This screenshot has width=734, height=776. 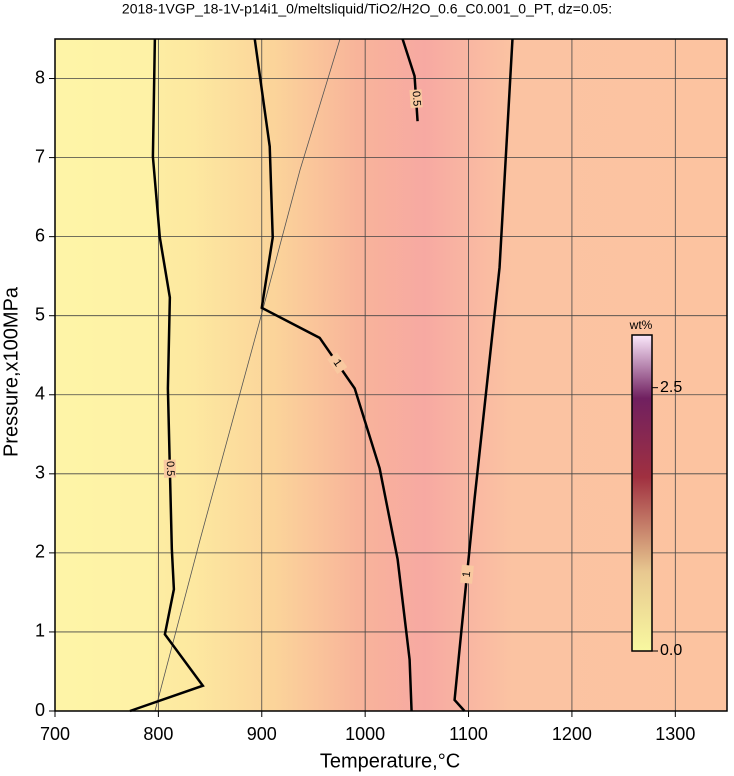 What do you see at coordinates (40, 631) in the screenshot?
I see `y-tick-label: 1` at bounding box center [40, 631].